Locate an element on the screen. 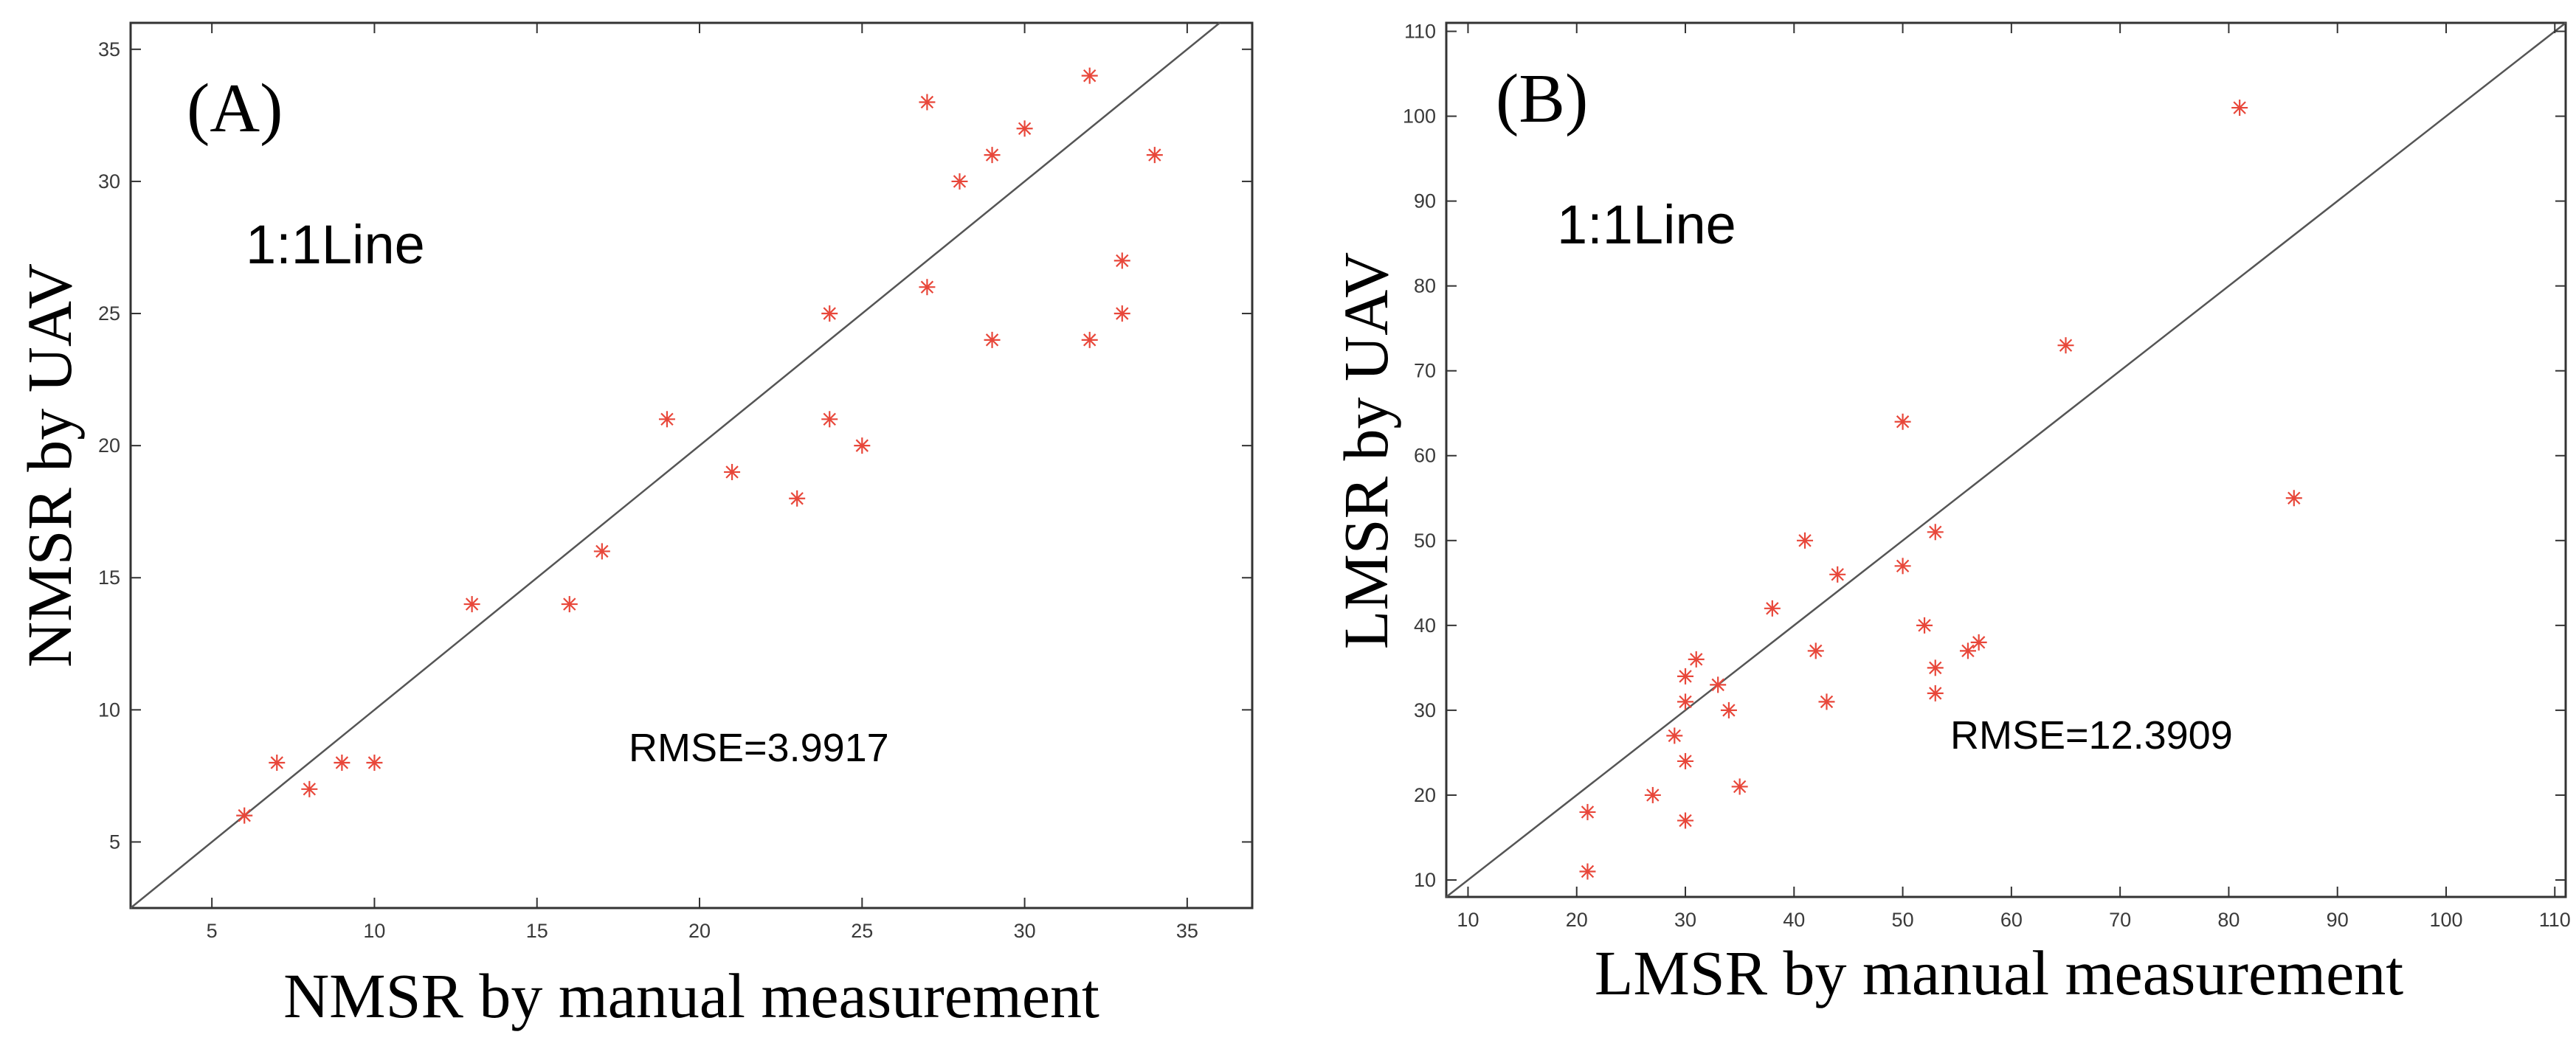  y-tick-label: 90 is located at coordinates (1425, 201).